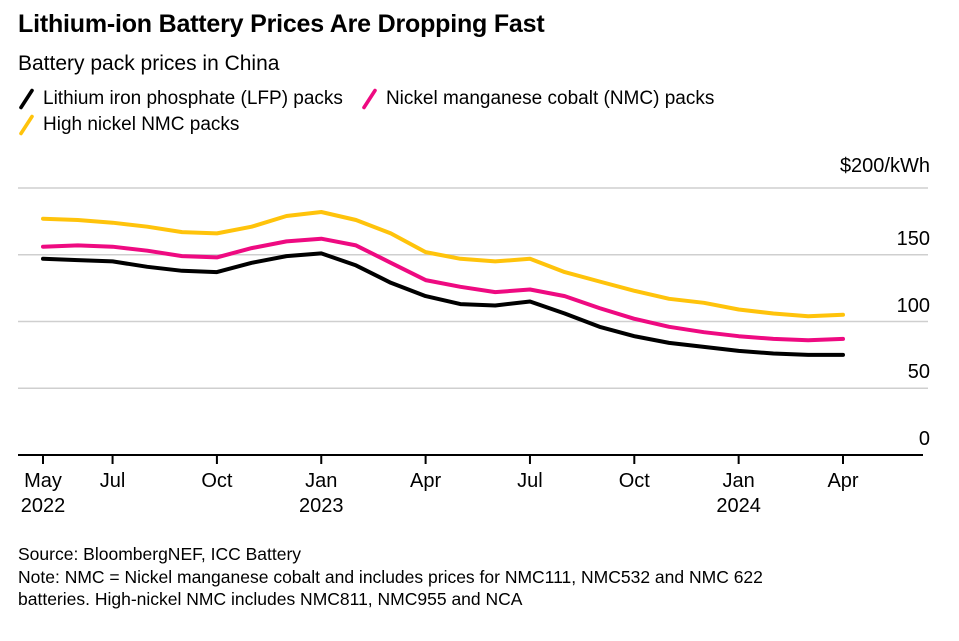 The width and height of the screenshot is (959, 641). Describe the element at coordinates (160, 554) in the screenshot. I see `source-text: Source: BloombergNEF, ICC Battery` at that location.